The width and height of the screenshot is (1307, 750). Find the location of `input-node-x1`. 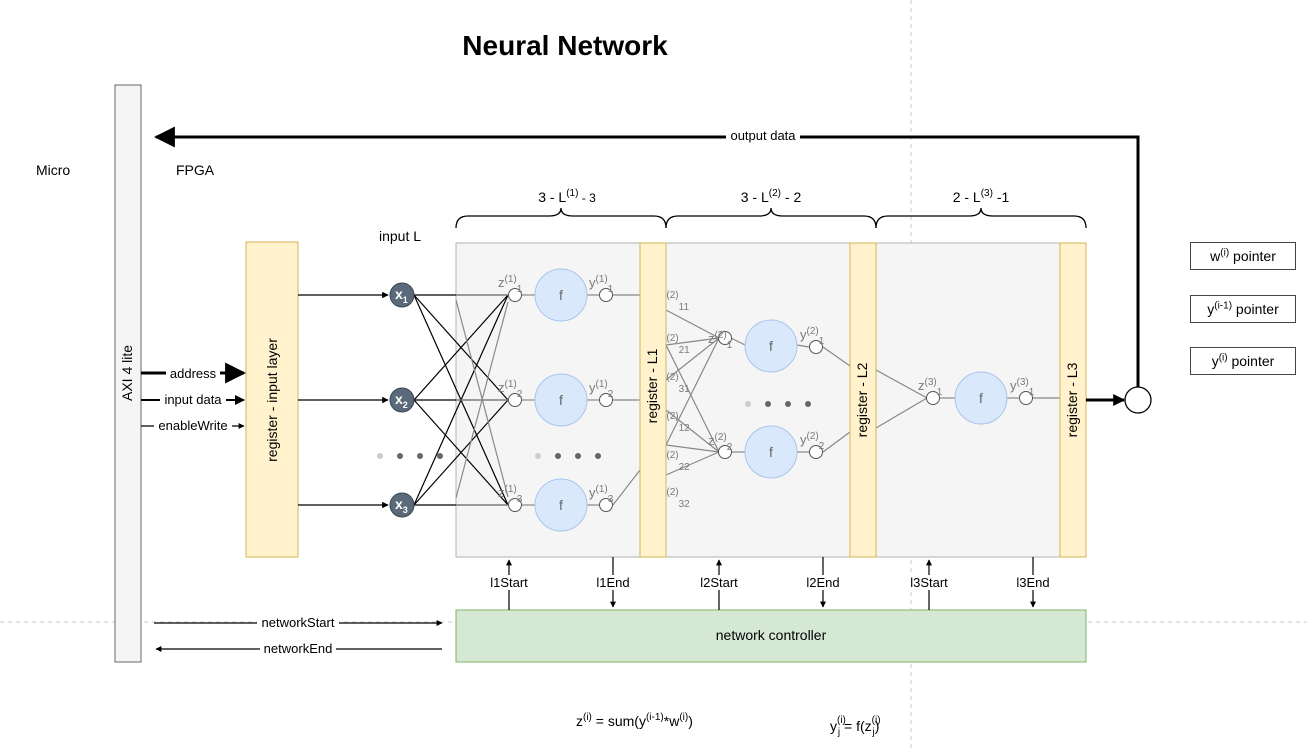

input-node-x1 is located at coordinates (402, 295).